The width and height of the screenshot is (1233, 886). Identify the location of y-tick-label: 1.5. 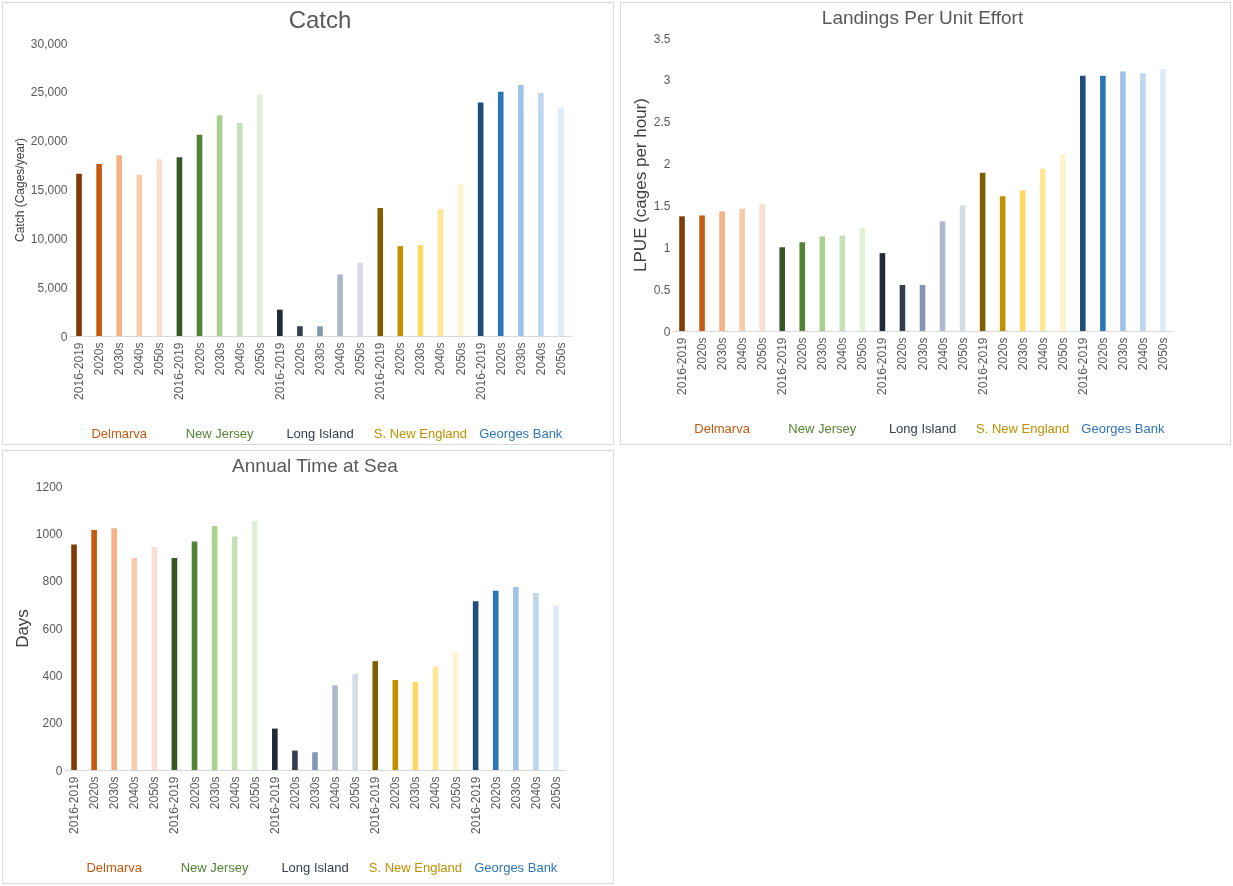
(662, 205).